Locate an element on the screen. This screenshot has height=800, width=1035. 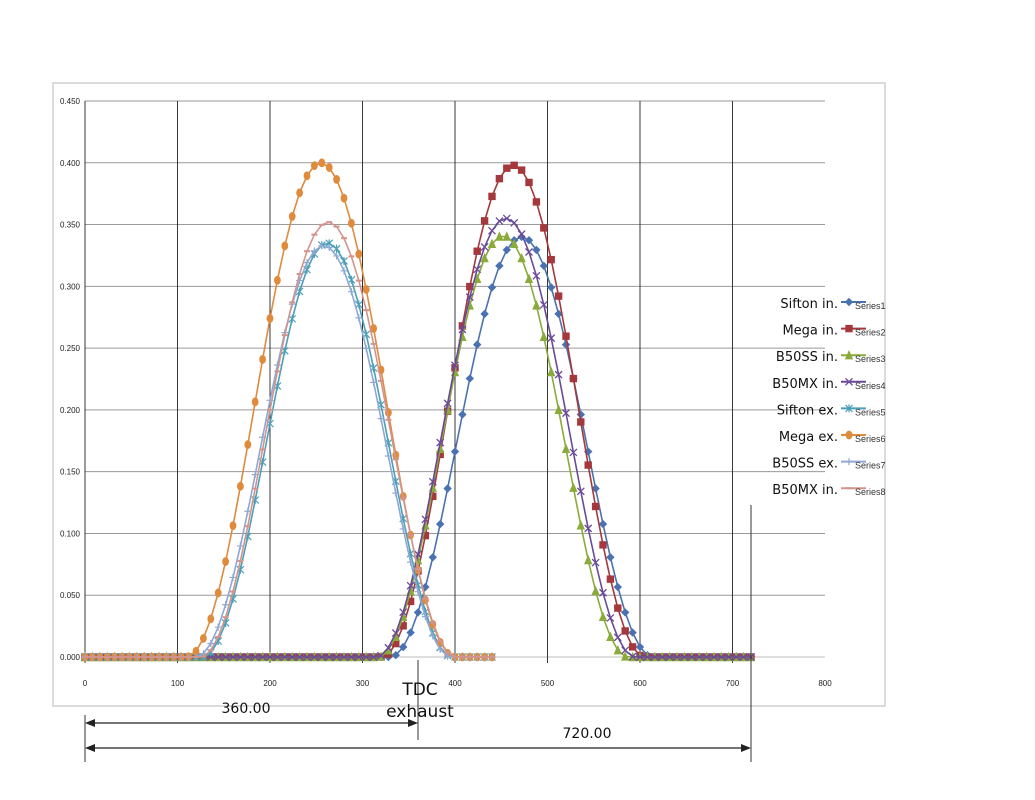
dimension-360-label: 360.00 is located at coordinates (246, 709).